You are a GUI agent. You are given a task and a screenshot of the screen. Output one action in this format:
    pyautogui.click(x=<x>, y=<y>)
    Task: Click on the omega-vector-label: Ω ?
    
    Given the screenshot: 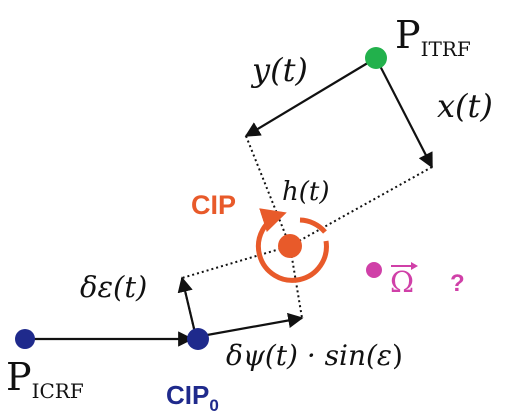 What is the action you would take?
    pyautogui.click(x=427, y=280)
    